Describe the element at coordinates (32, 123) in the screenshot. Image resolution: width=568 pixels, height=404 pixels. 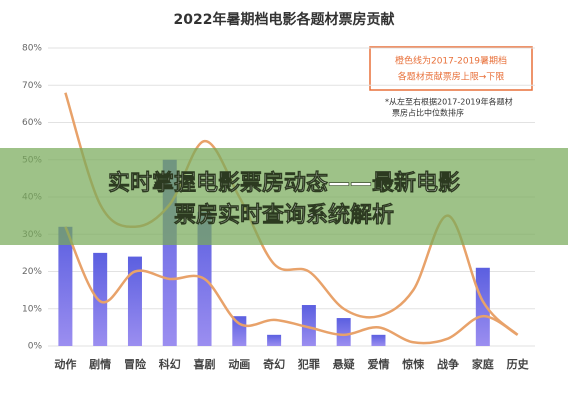
I see `y-tick-label: 60%` at that location.